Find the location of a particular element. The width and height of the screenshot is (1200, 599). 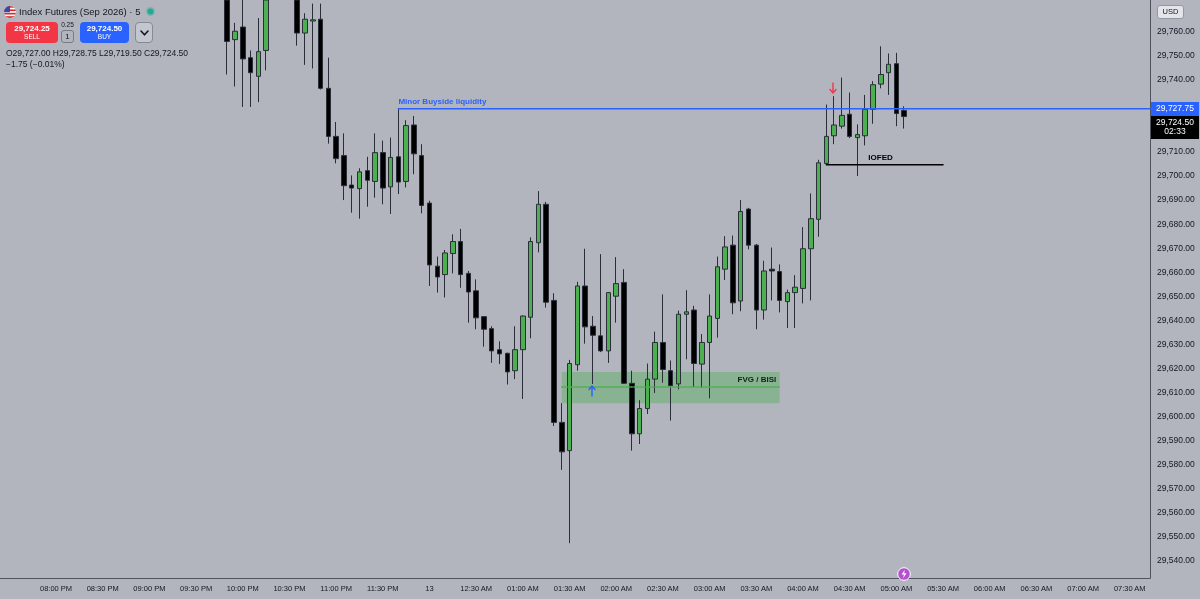

y-tick-label: 29,620.00 is located at coordinates (1176, 367).